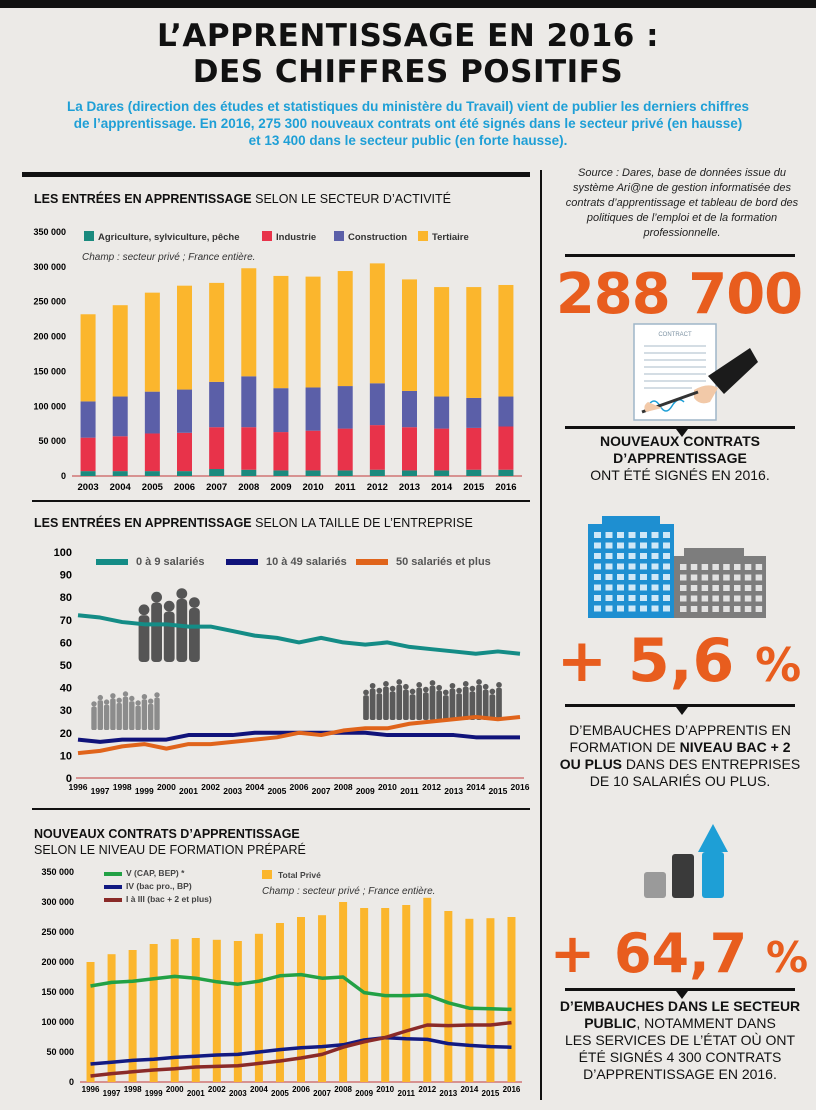 This screenshot has height=1110, width=816. I want to click on y-tick-label: 250 000, so click(49, 302).